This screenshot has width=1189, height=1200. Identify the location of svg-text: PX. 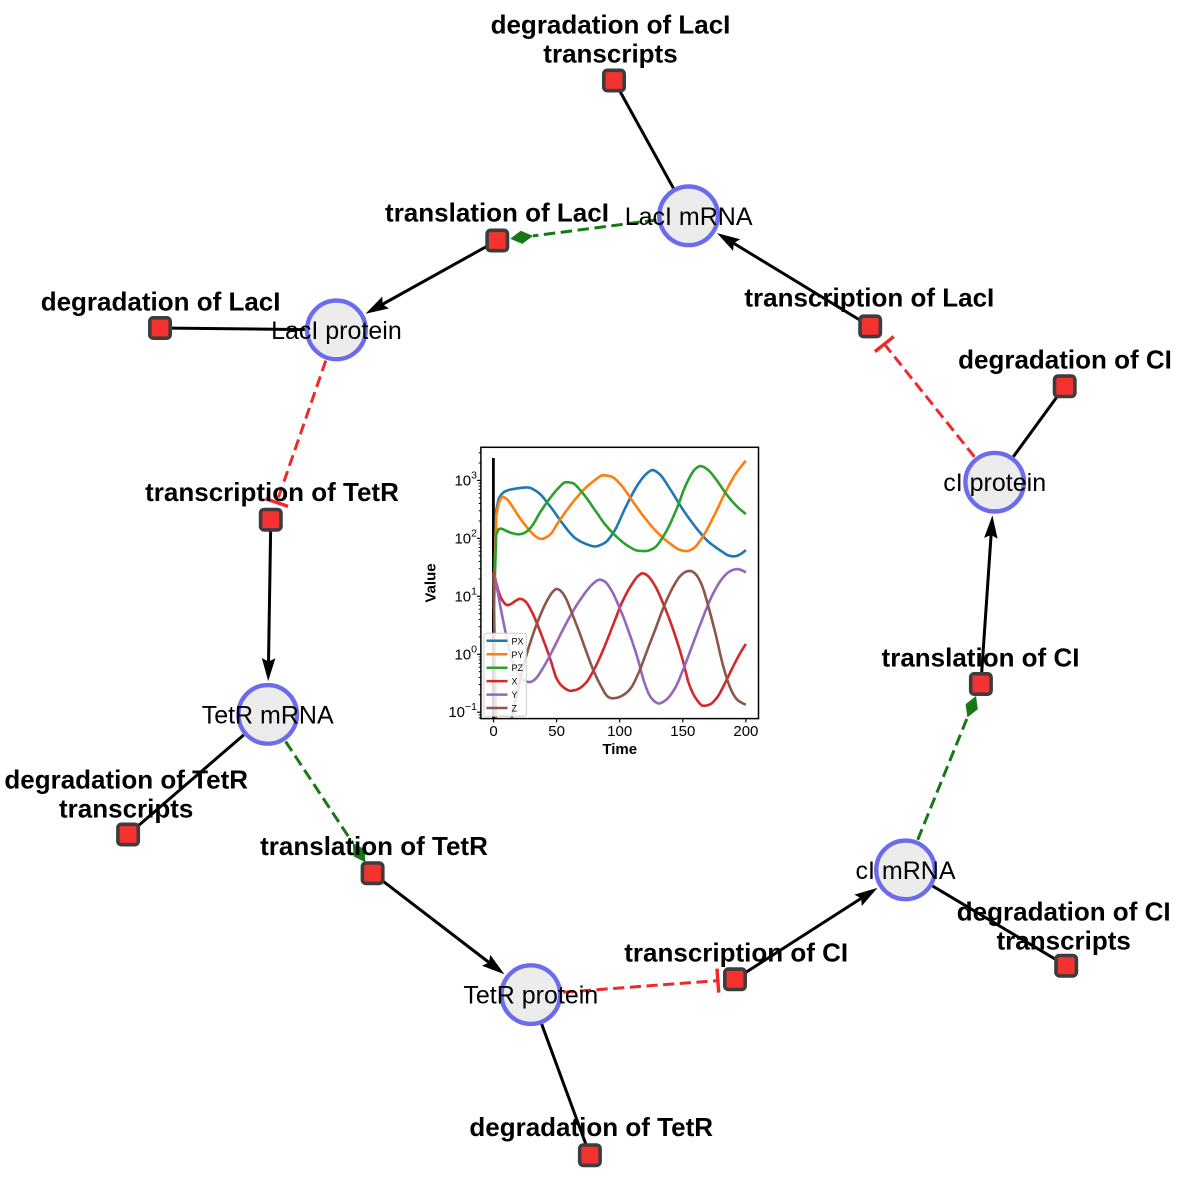
(518, 641).